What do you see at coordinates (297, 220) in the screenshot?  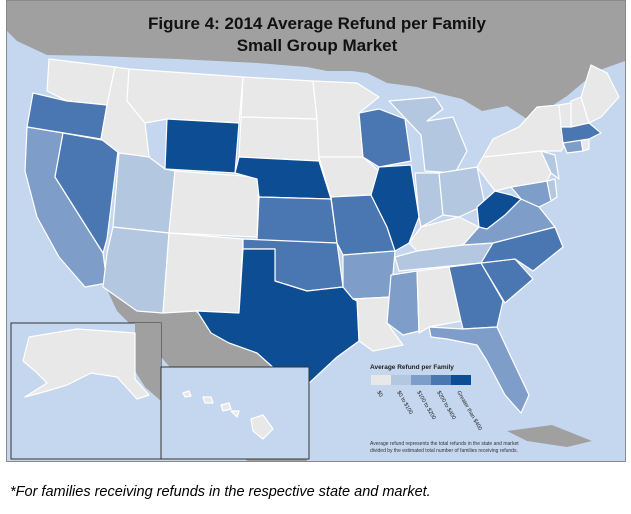 I see `state-kansas` at bounding box center [297, 220].